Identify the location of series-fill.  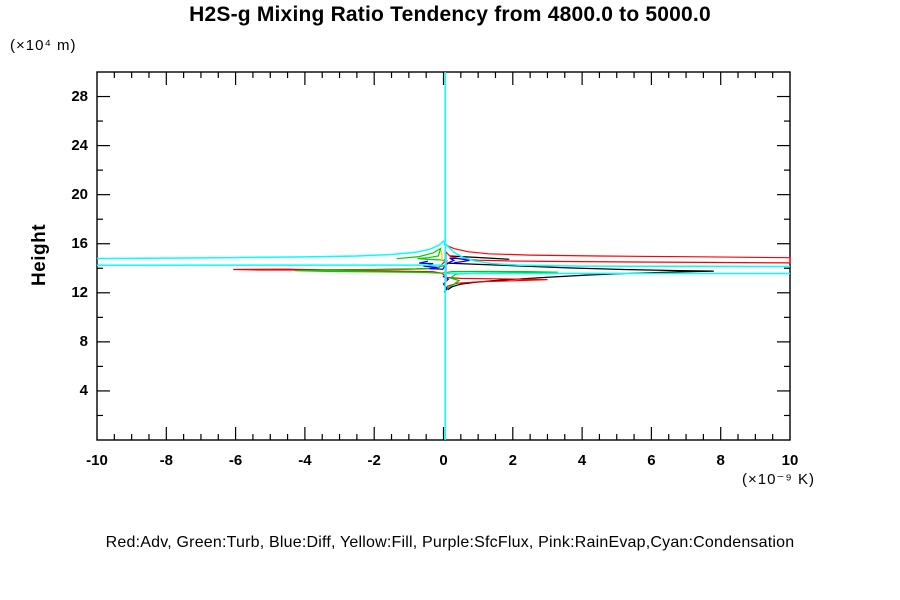
(441, 256).